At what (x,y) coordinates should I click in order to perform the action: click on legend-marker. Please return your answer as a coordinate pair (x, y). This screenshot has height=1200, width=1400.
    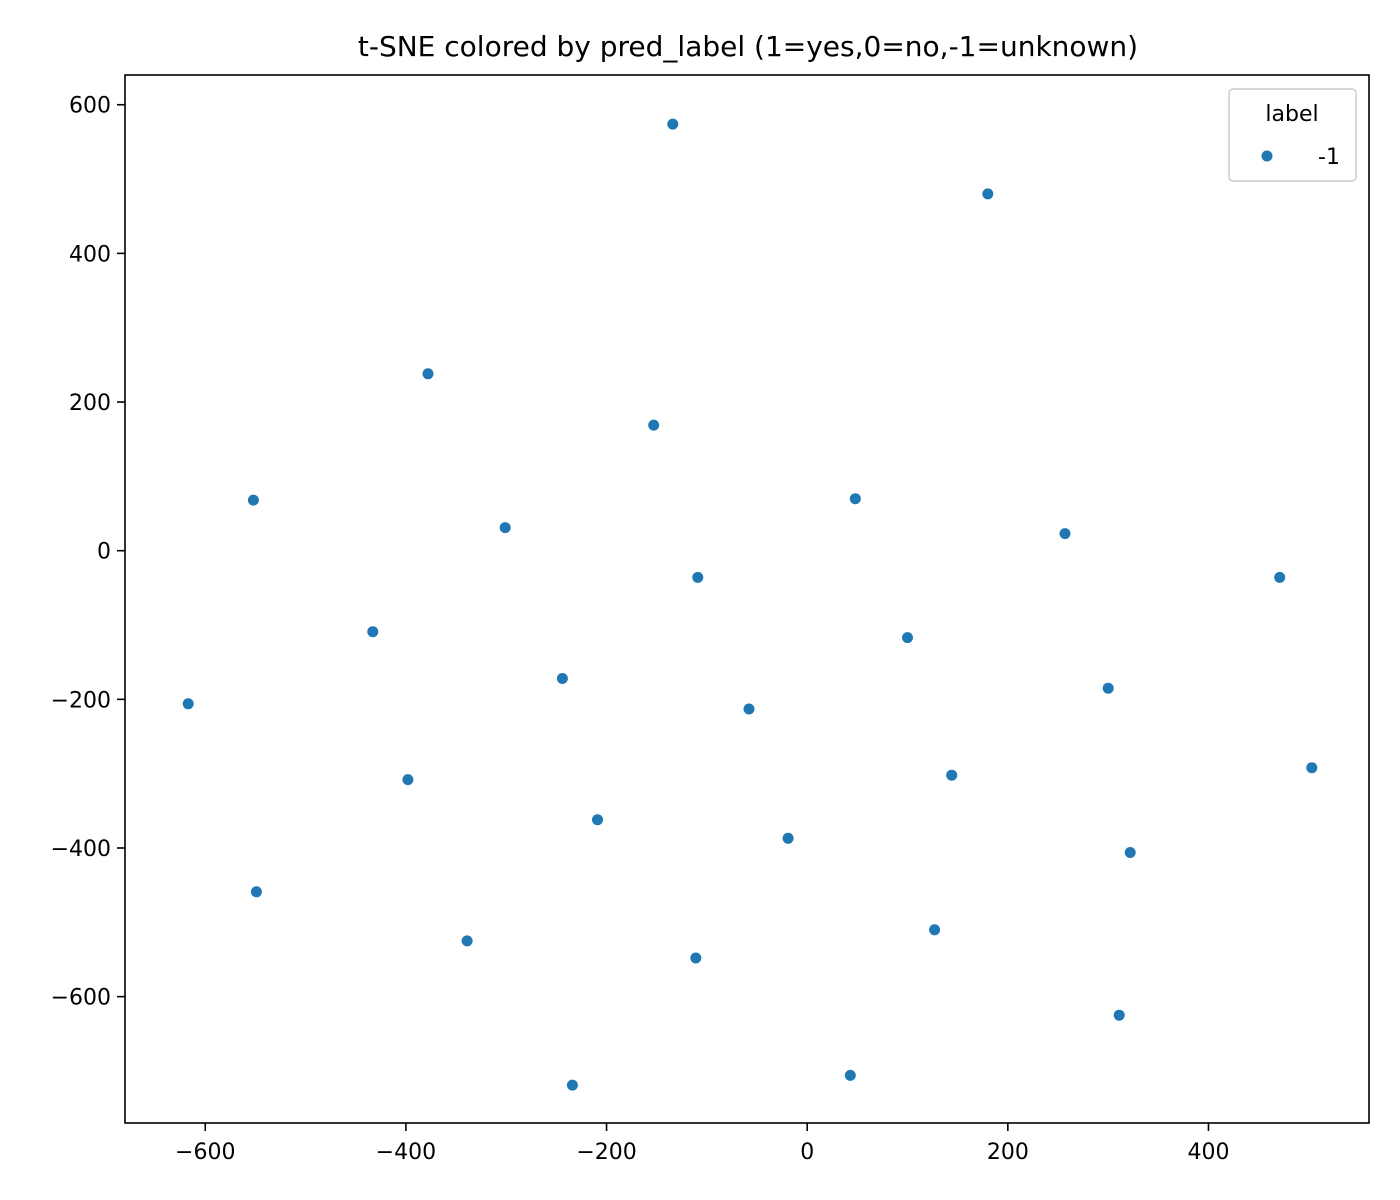
    Looking at the image, I should click on (1267, 156).